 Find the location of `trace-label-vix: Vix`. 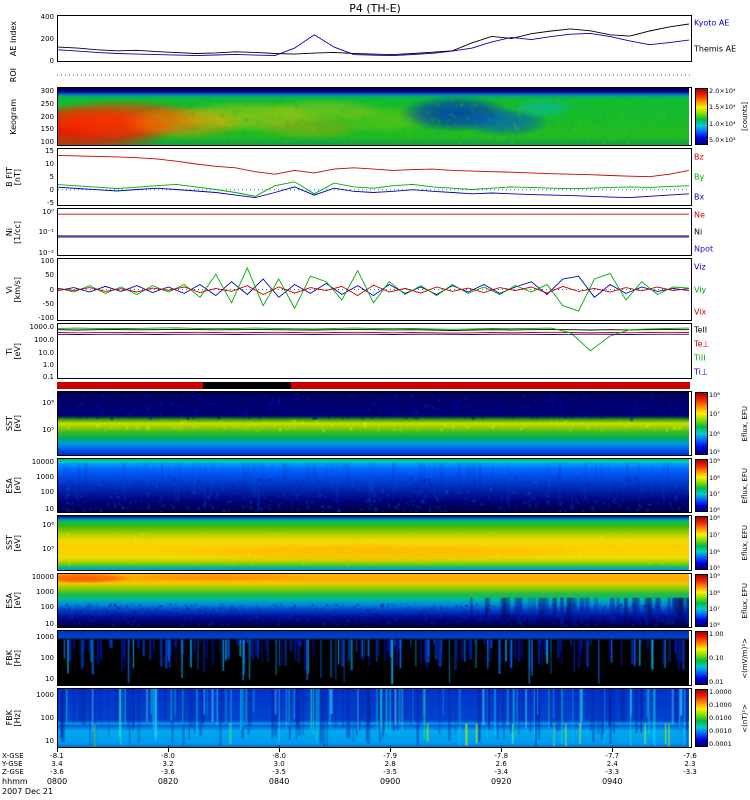

trace-label-vix: Vix is located at coordinates (700, 312).